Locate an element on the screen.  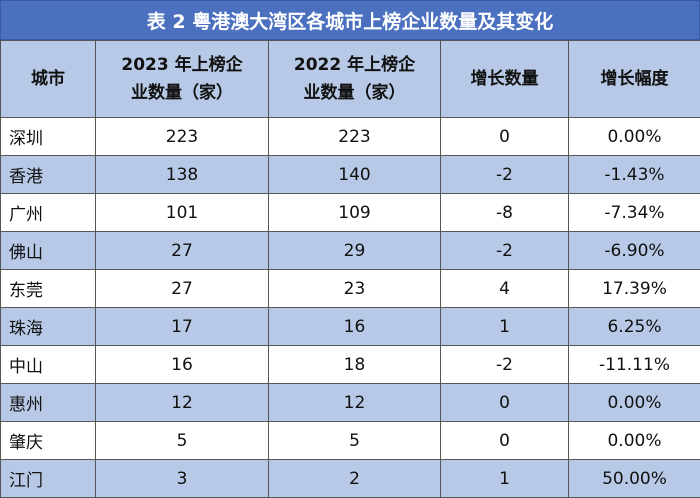
value-cell: 6.25% is located at coordinates (634, 326).